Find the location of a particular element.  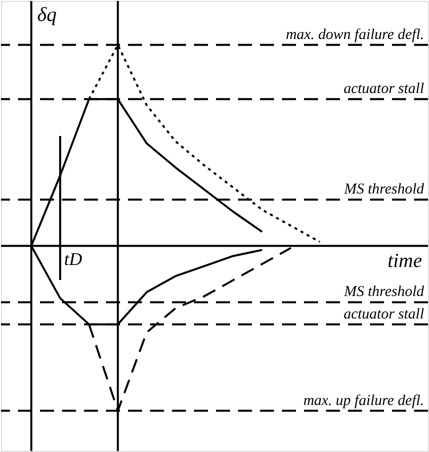

y-axis-title: δq is located at coordinates (47, 15).